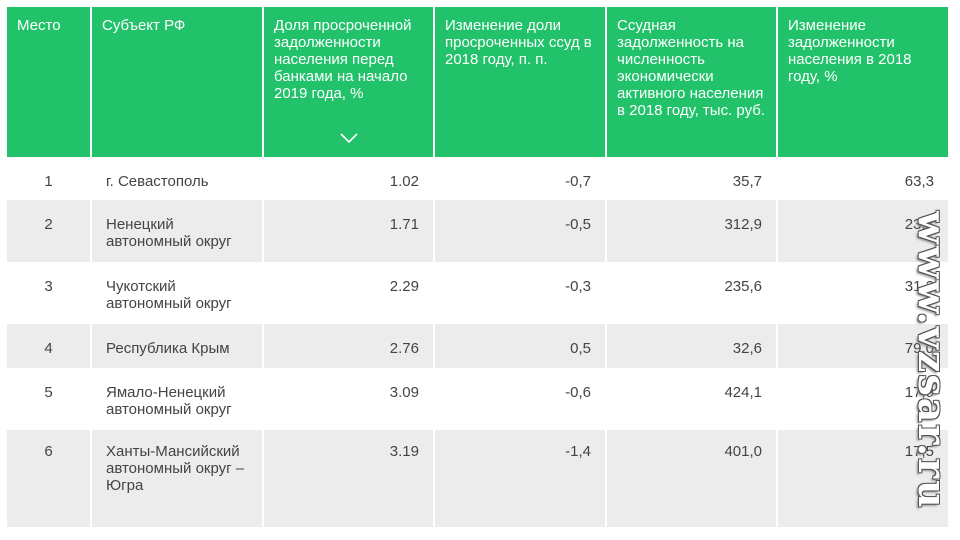 The height and width of the screenshot is (540, 960). What do you see at coordinates (49, 178) in the screenshot?
I see `cell-rank: 1` at bounding box center [49, 178].